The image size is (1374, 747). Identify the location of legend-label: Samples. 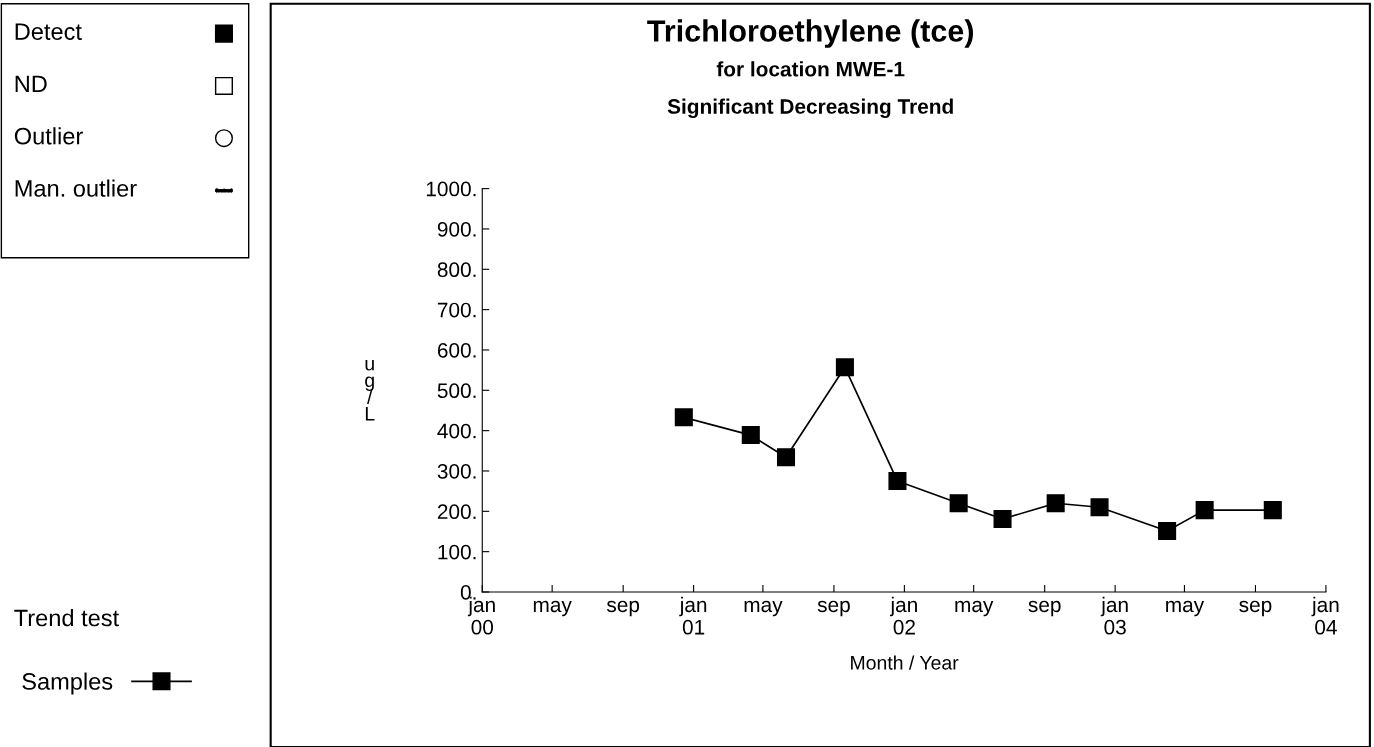
(67, 683).